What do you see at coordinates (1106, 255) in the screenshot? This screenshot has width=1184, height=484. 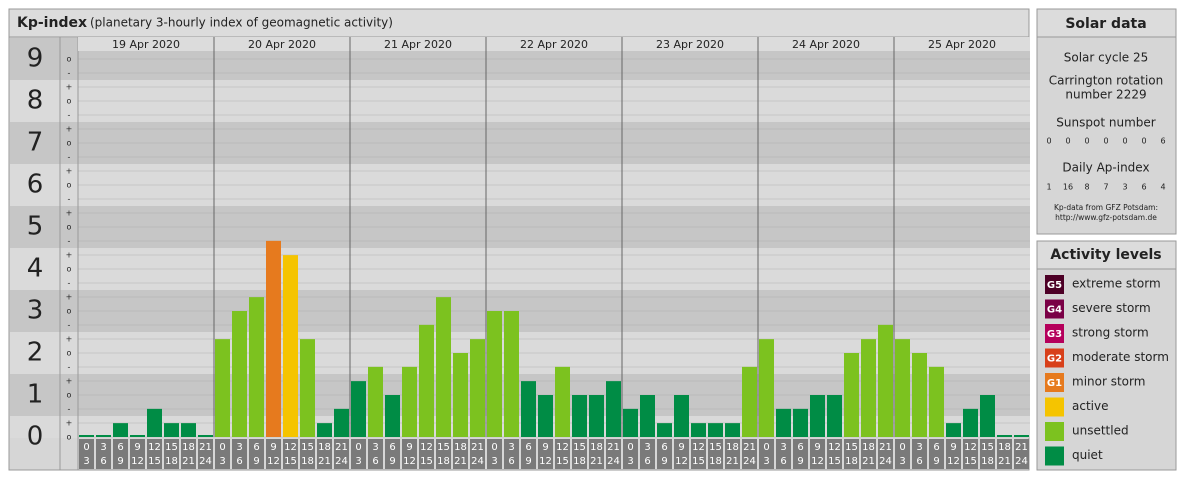 I see `panel-header` at bounding box center [1106, 255].